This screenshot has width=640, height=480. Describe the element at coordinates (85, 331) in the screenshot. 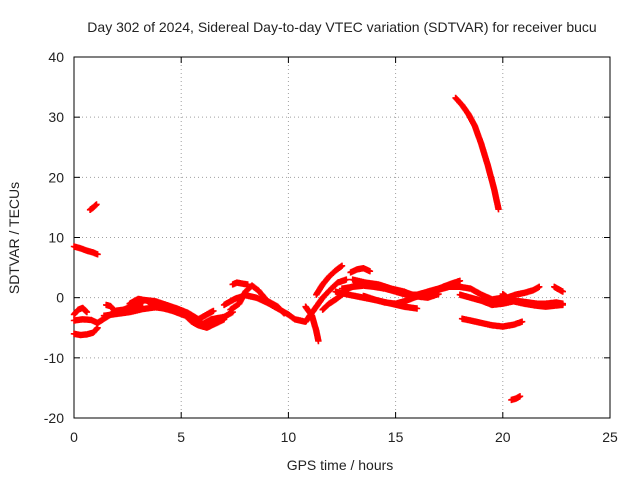

I see `data-seg-start-low` at that location.